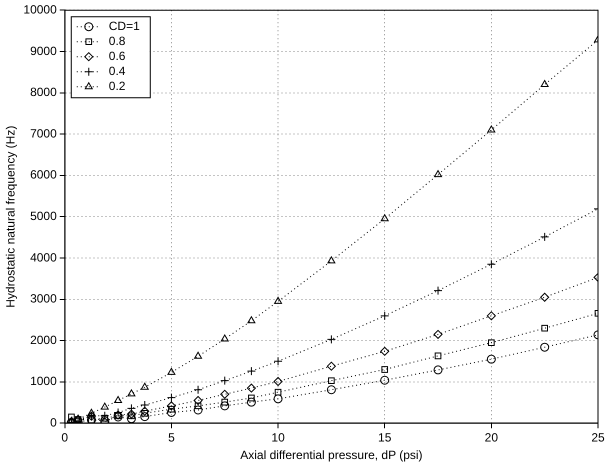 The image size is (612, 465). Describe the element at coordinates (44, 92) in the screenshot. I see `y-tick-label: 8000` at that location.